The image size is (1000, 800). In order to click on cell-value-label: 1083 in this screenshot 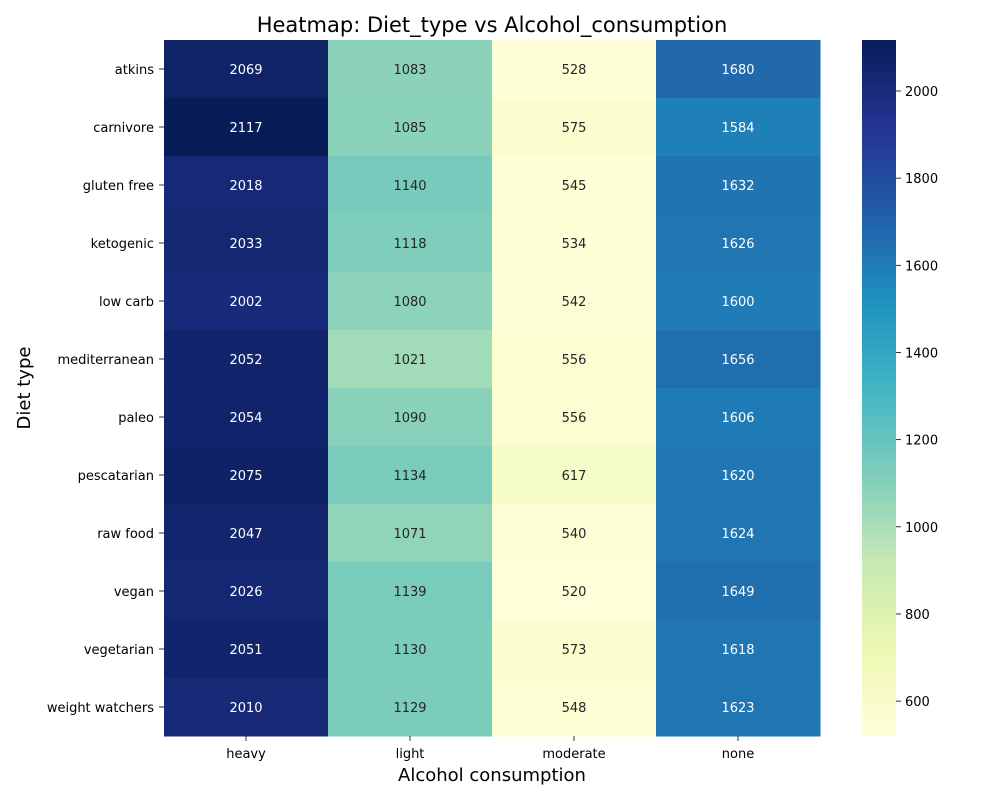, I will do `click(409, 70)`.